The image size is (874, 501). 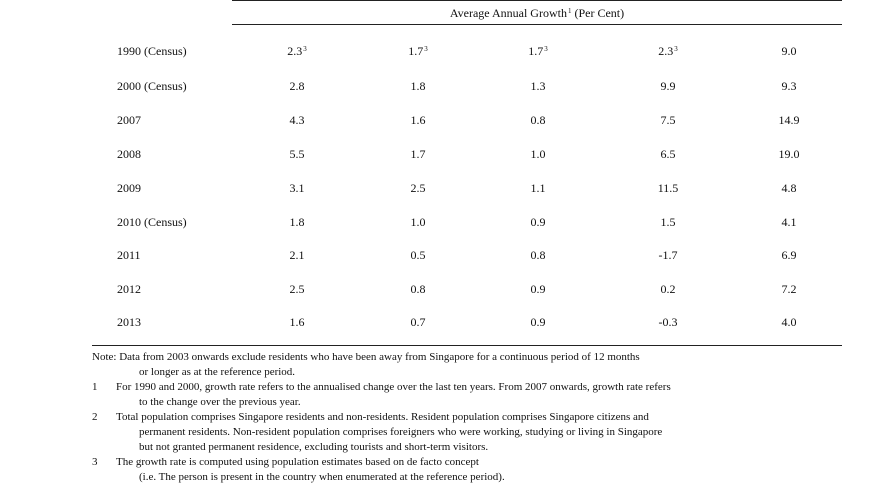 I want to click on row-label: 2012, so click(x=129, y=289).